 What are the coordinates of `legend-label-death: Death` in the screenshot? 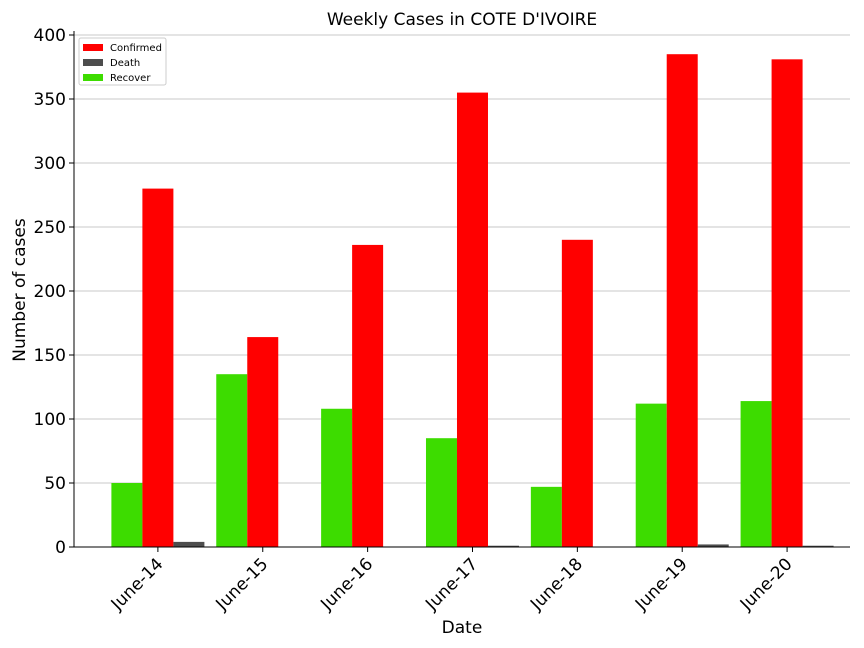 It's located at (125, 63).